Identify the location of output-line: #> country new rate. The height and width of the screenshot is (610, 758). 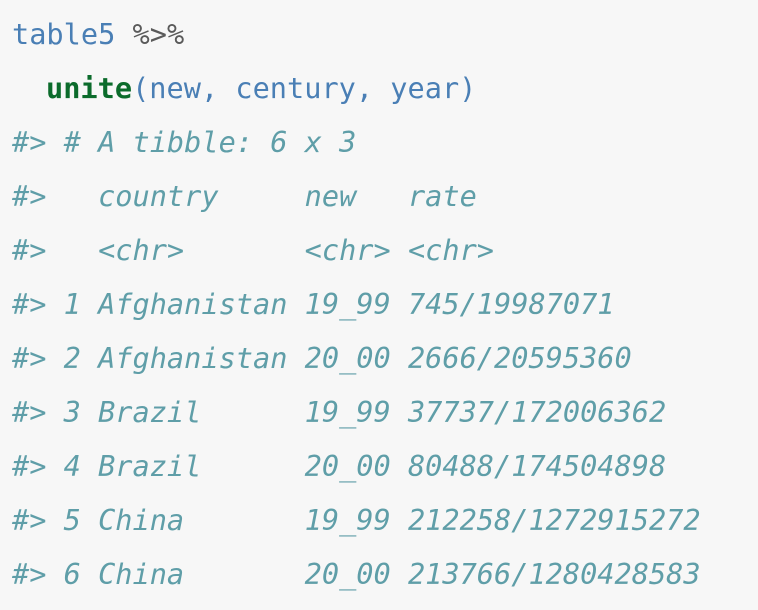
(244, 196).